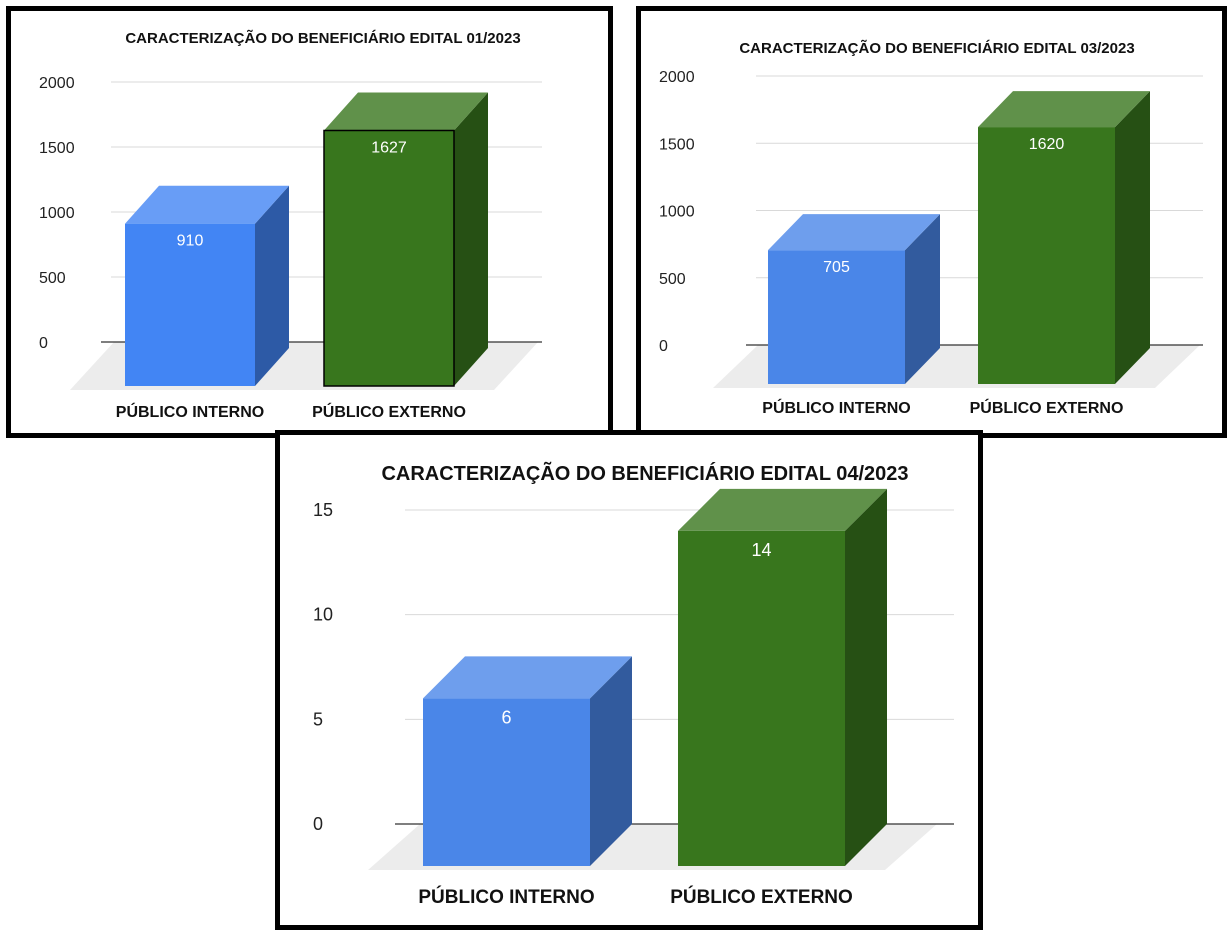  Describe the element at coordinates (1047, 144) in the screenshot. I see `bar-value-label: 1620` at that location.